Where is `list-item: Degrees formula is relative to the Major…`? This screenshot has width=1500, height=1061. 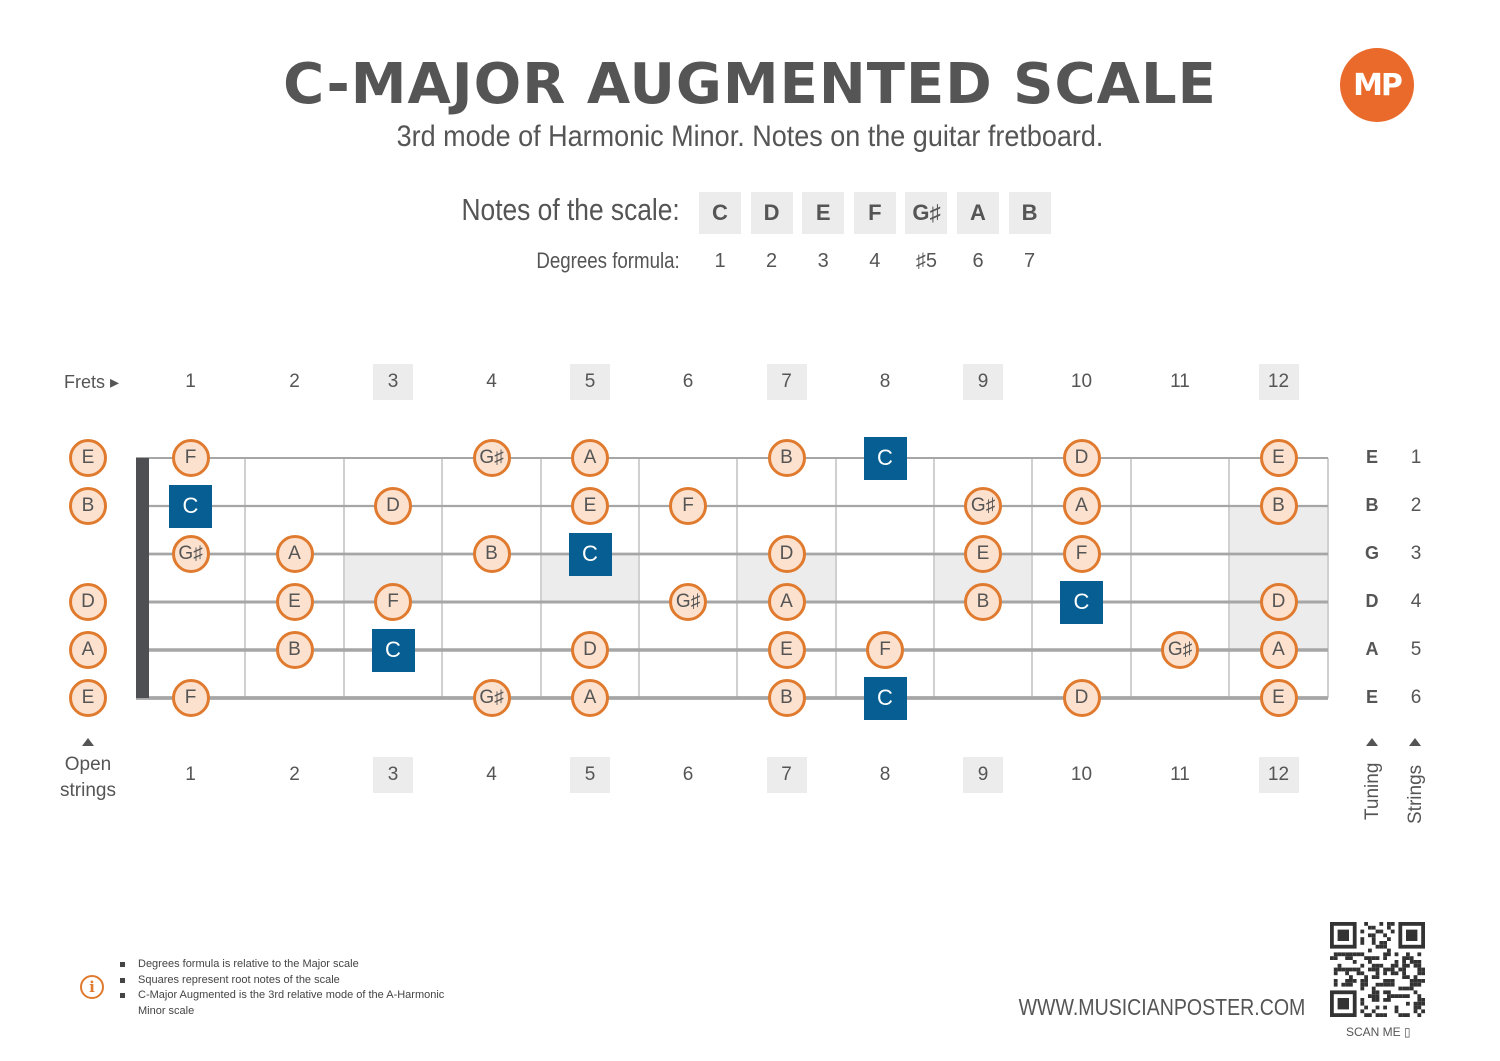 list-item: Degrees formula is relative to the Major… is located at coordinates (285, 965).